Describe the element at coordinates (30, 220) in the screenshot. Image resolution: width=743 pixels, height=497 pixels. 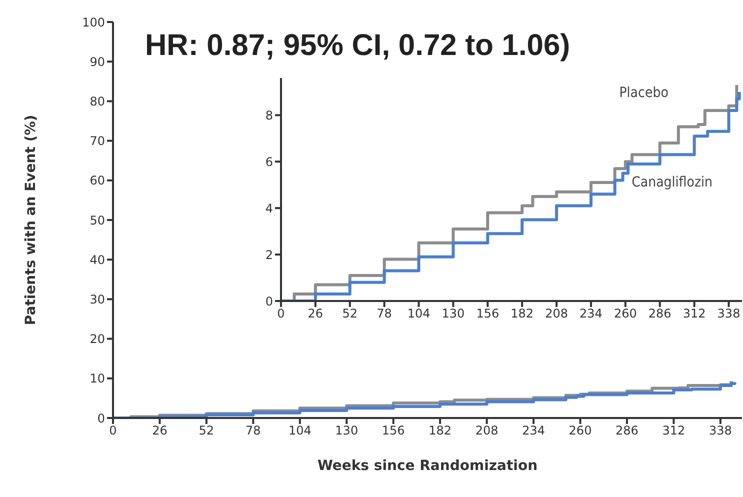
I see `y-axis-title: Patients with an Event (%)` at that location.